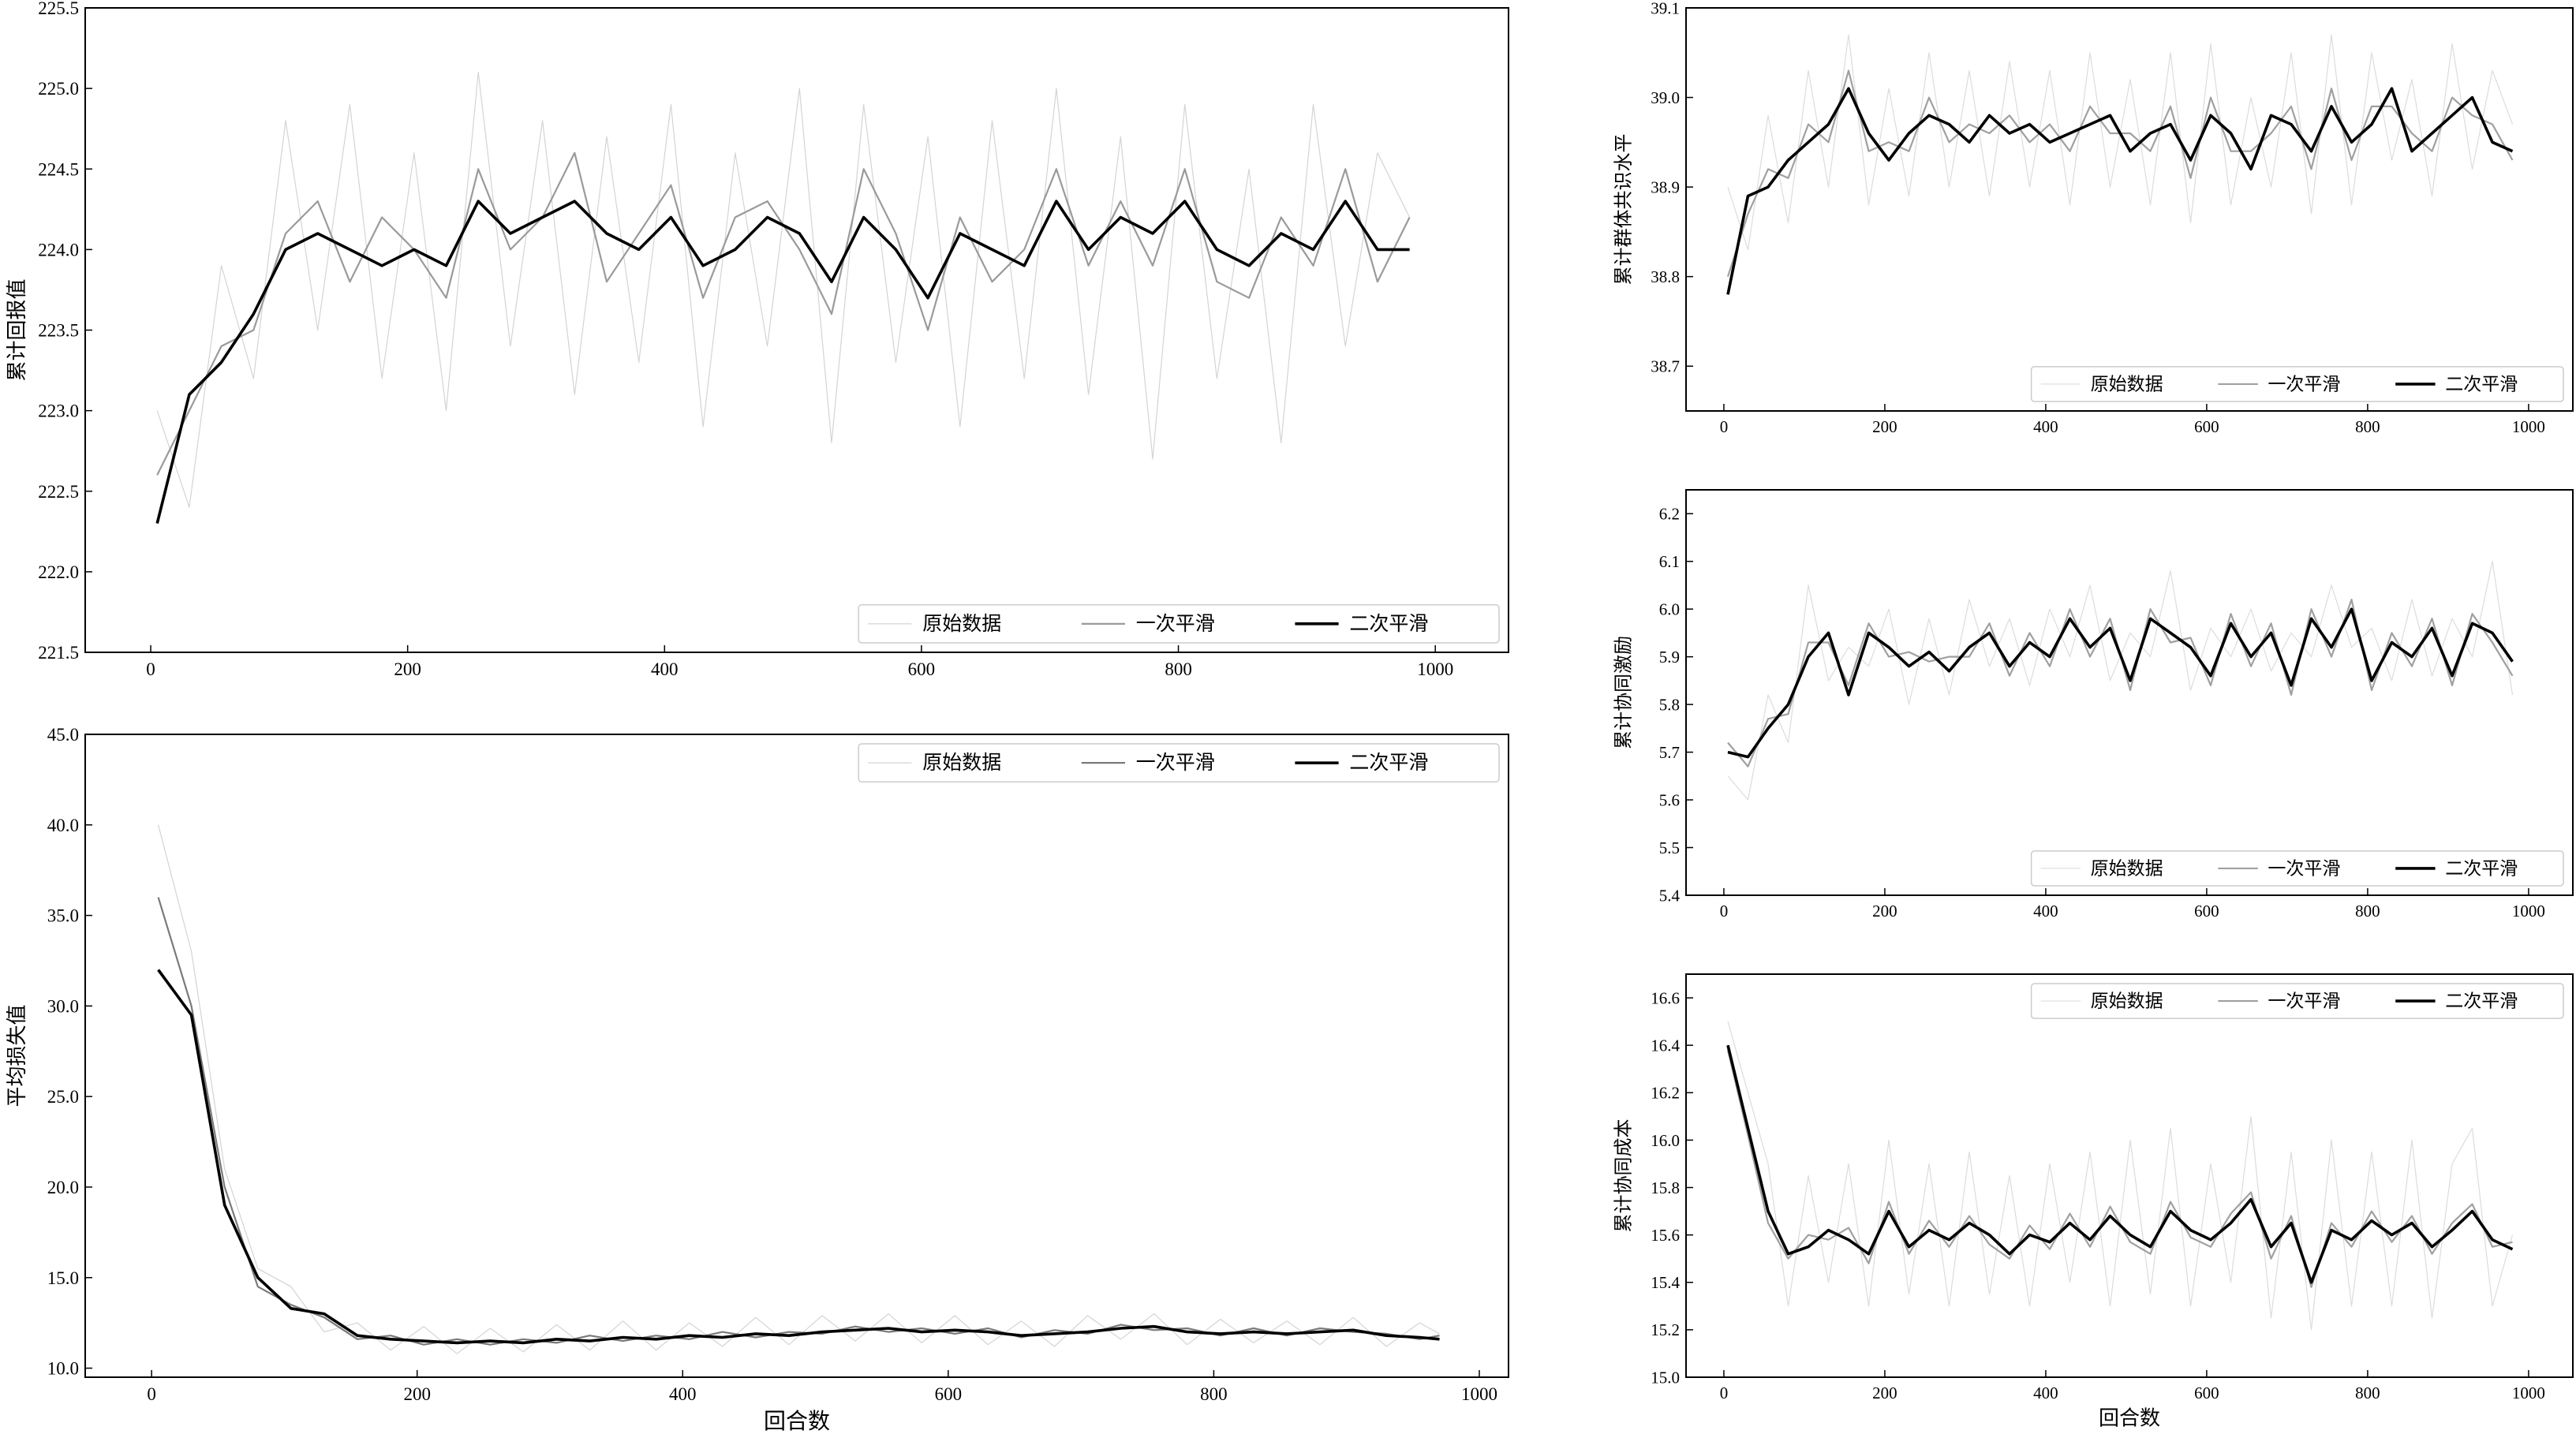  Describe the element at coordinates (1665, 1282) in the screenshot. I see `y-tick-label: 15.4` at that location.